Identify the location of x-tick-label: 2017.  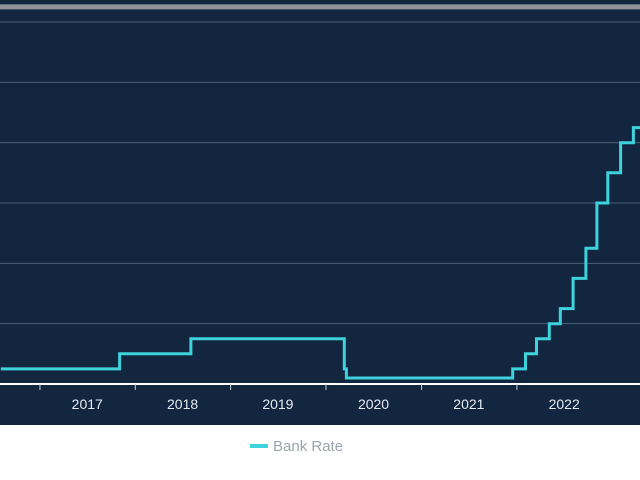
(87, 404).